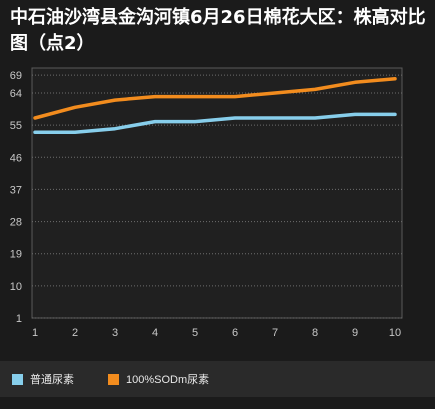 The width and height of the screenshot is (435, 409). What do you see at coordinates (355, 333) in the screenshot?
I see `x-tick-label-8: 9` at bounding box center [355, 333].